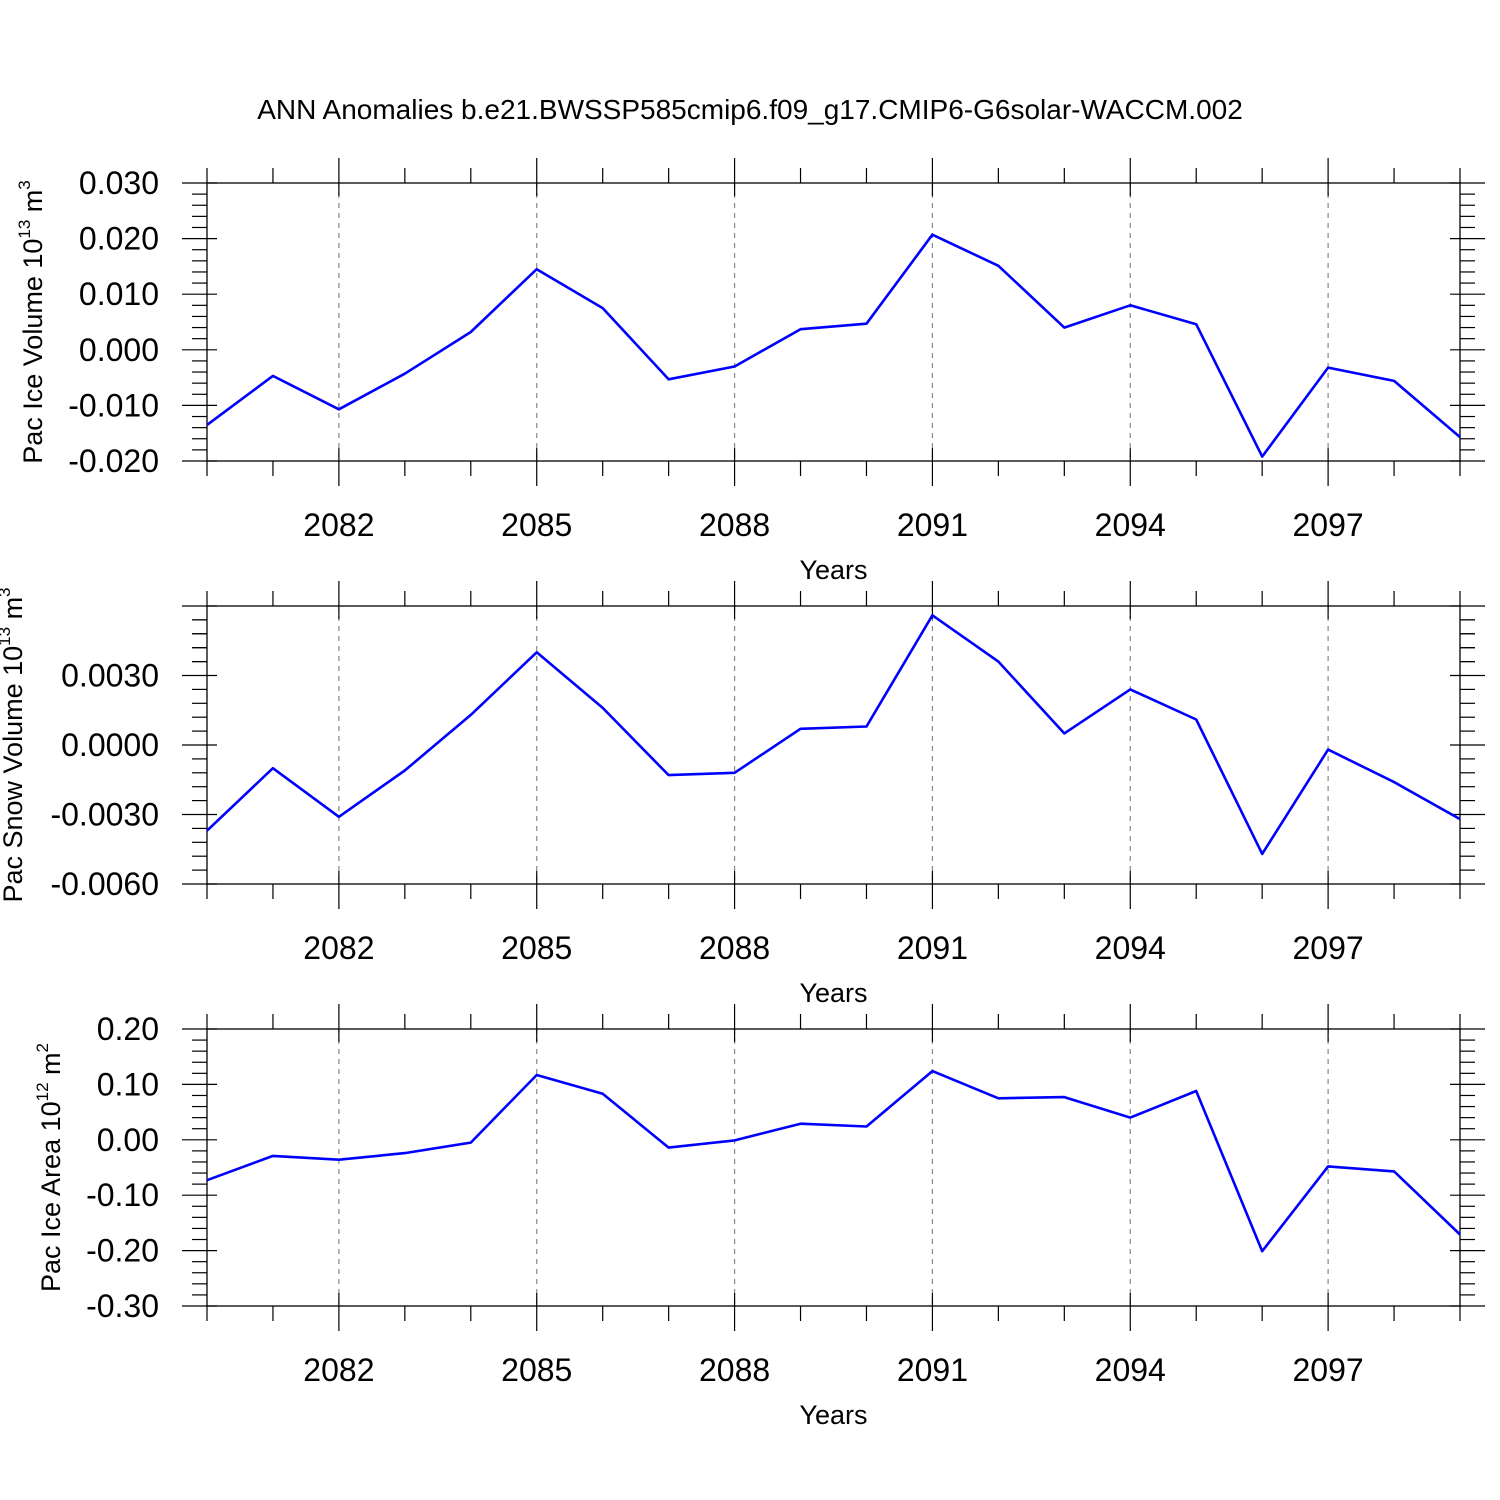 The image size is (1500, 1500). Describe the element at coordinates (113, 461) in the screenshot. I see `y-tick-label: -0.020` at that location.